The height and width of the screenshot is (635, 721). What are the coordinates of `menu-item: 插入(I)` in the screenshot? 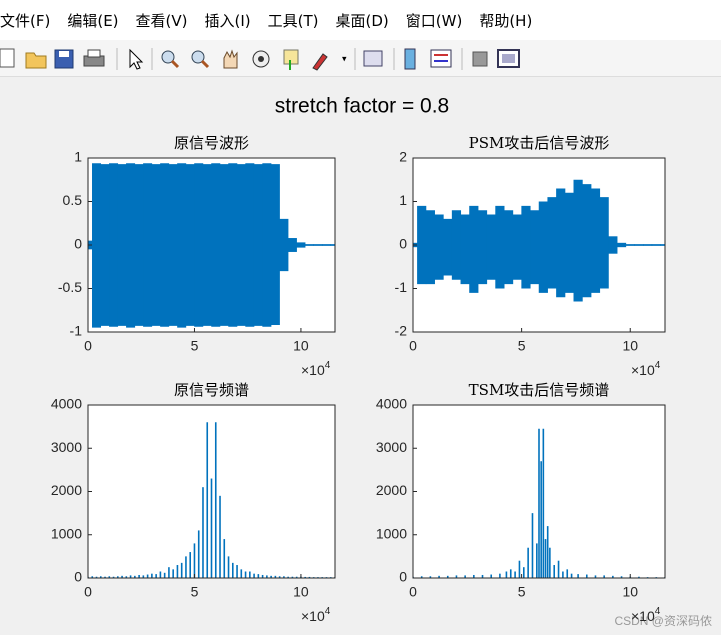 It's located at (227, 20).